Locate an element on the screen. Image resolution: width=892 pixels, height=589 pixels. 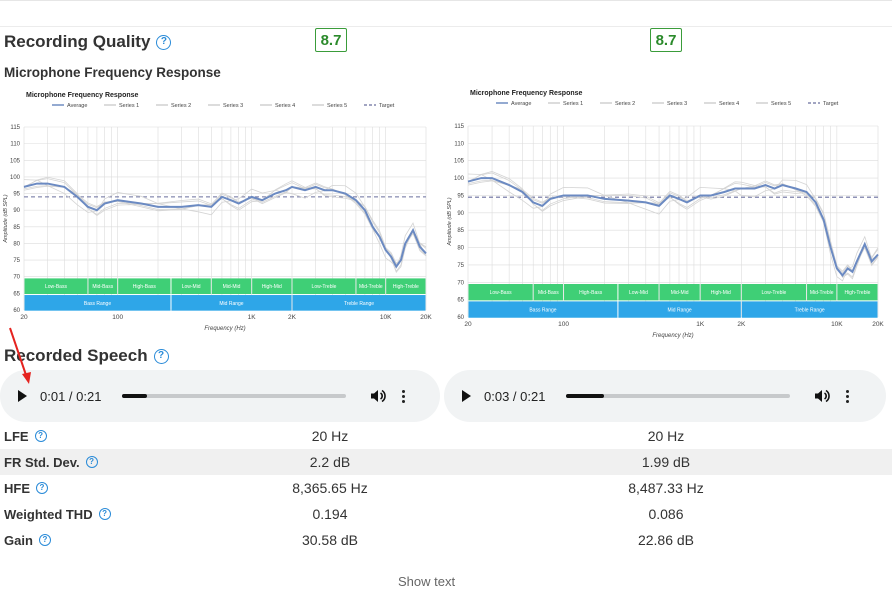
measurement-value-right: 0.086 is located at coordinates (666, 514).